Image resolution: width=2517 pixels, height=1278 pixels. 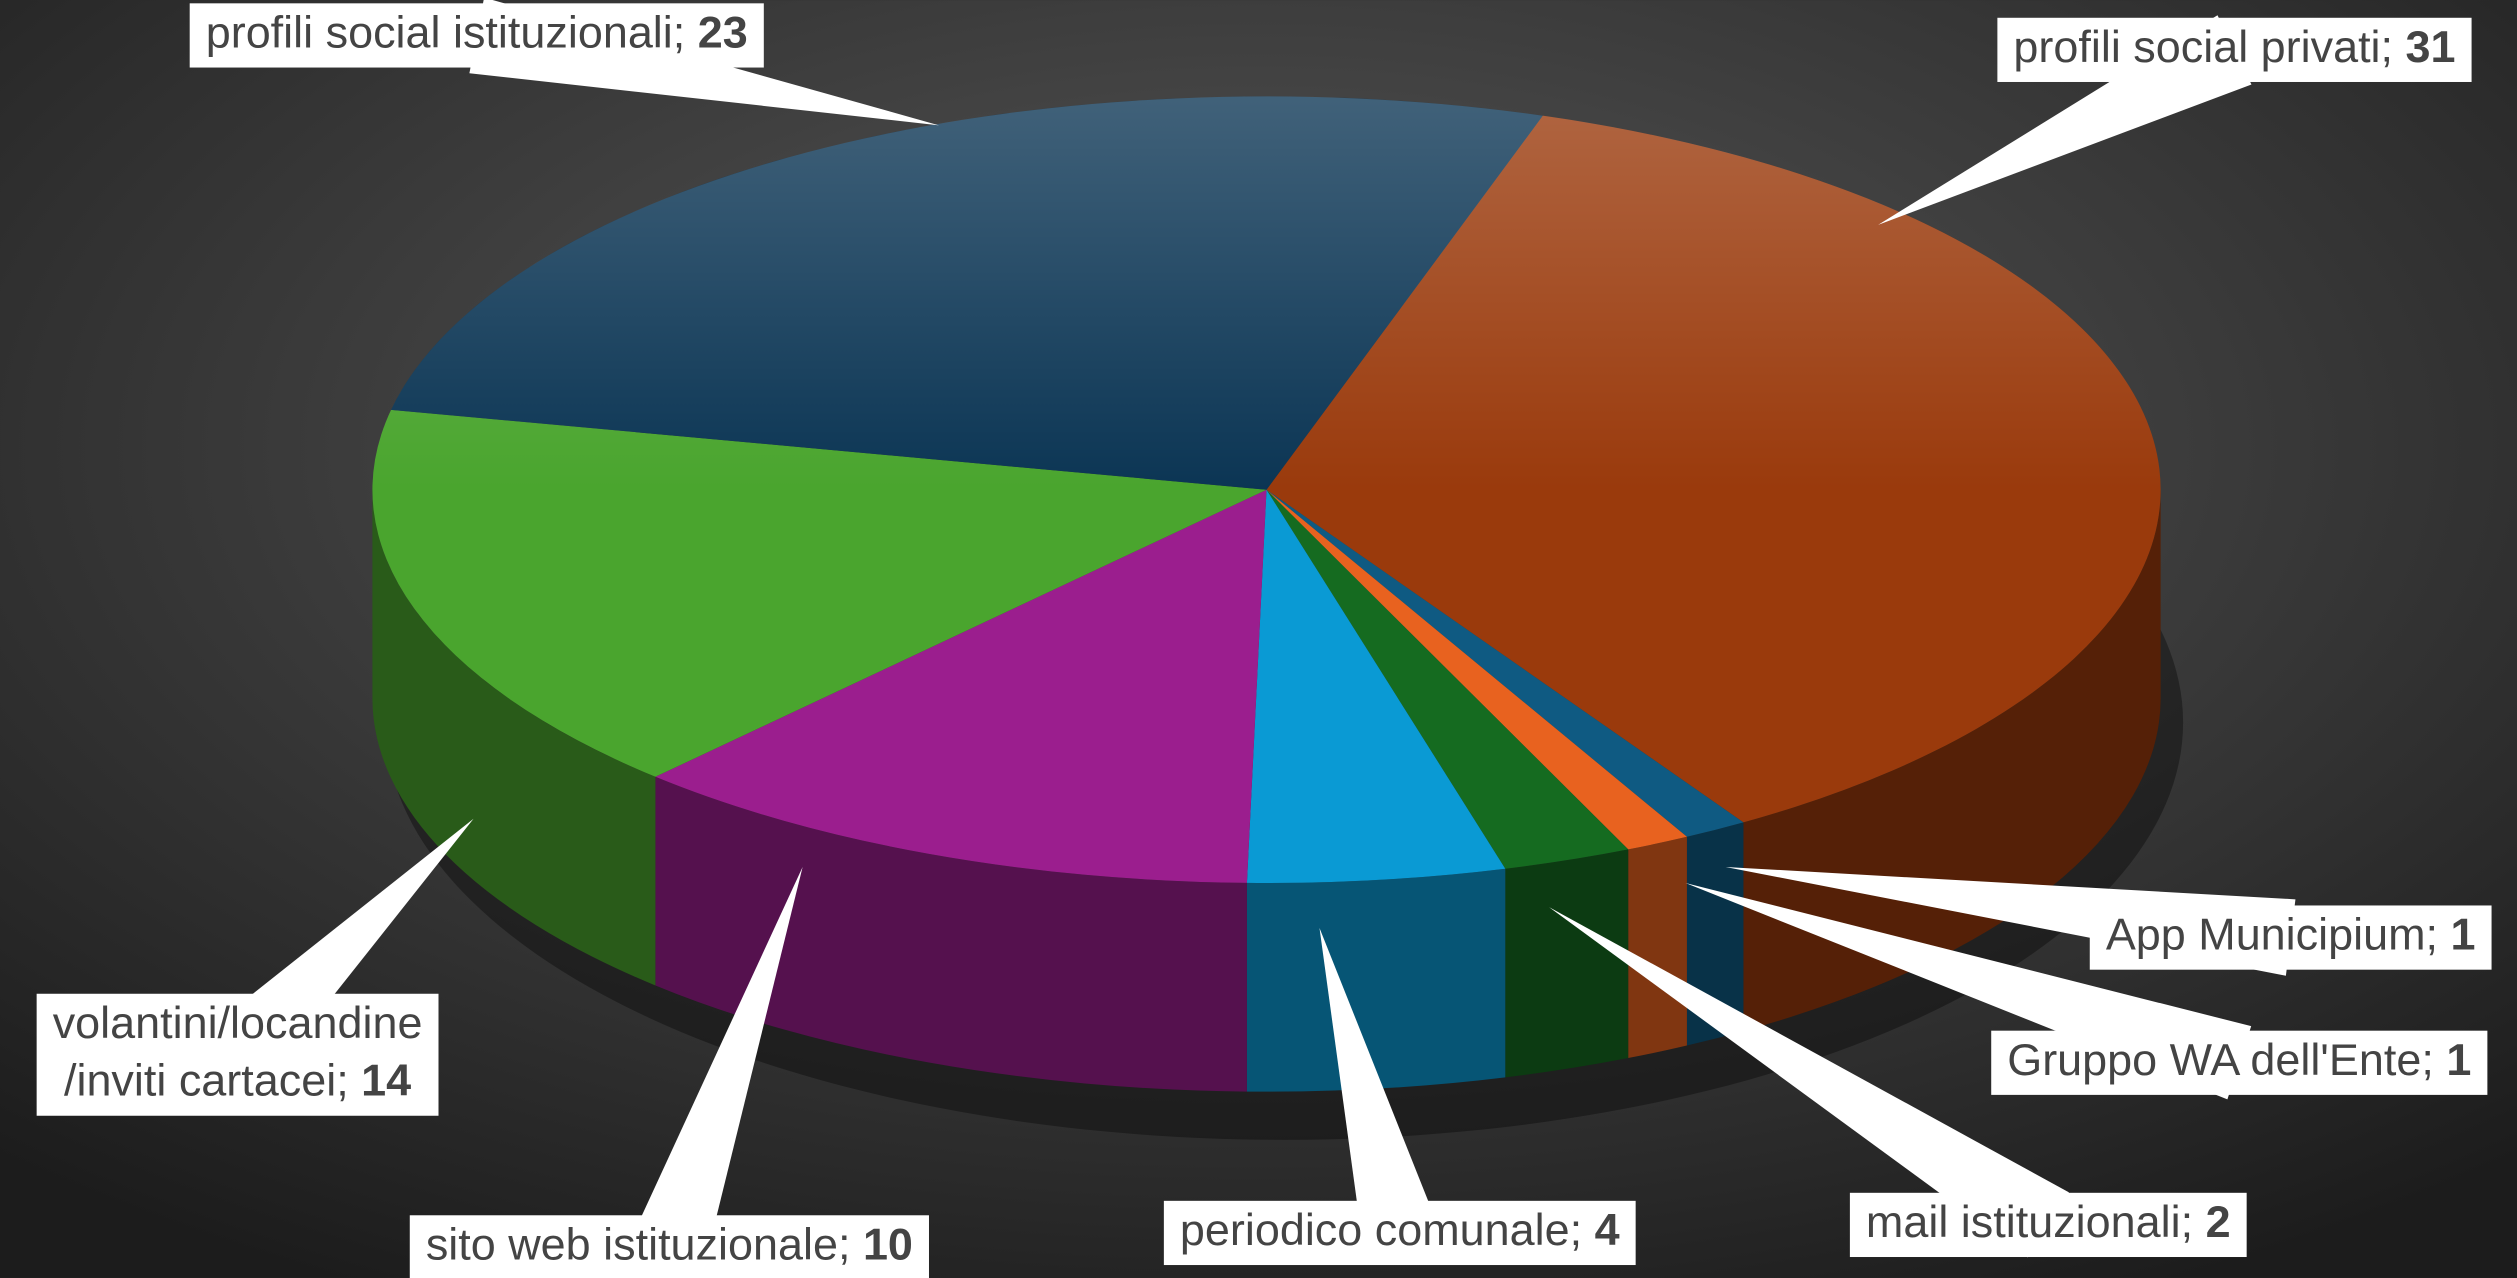 What do you see at coordinates (439, 31) in the screenshot?
I see `label-category: profili social istituzionali` at bounding box center [439, 31].